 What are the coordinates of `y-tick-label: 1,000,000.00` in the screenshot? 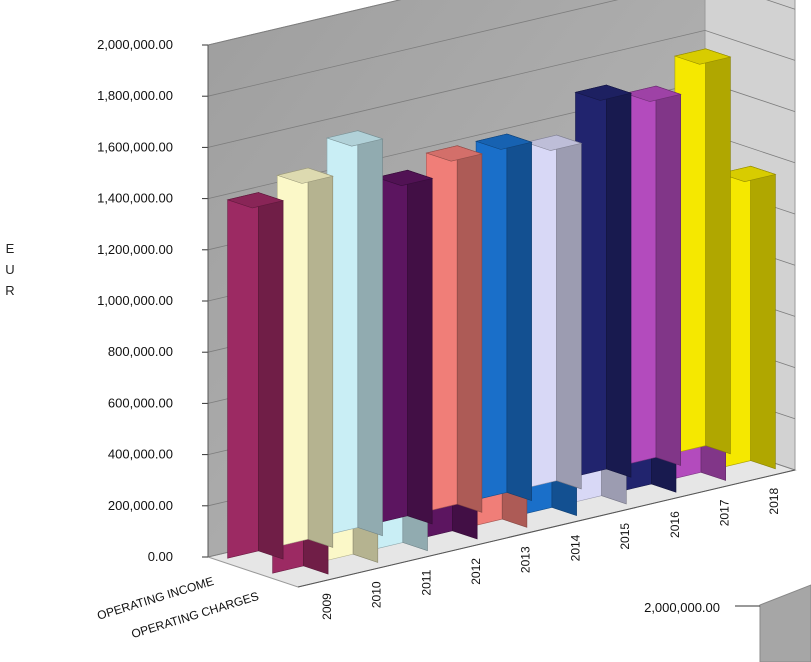 It's located at (135, 300).